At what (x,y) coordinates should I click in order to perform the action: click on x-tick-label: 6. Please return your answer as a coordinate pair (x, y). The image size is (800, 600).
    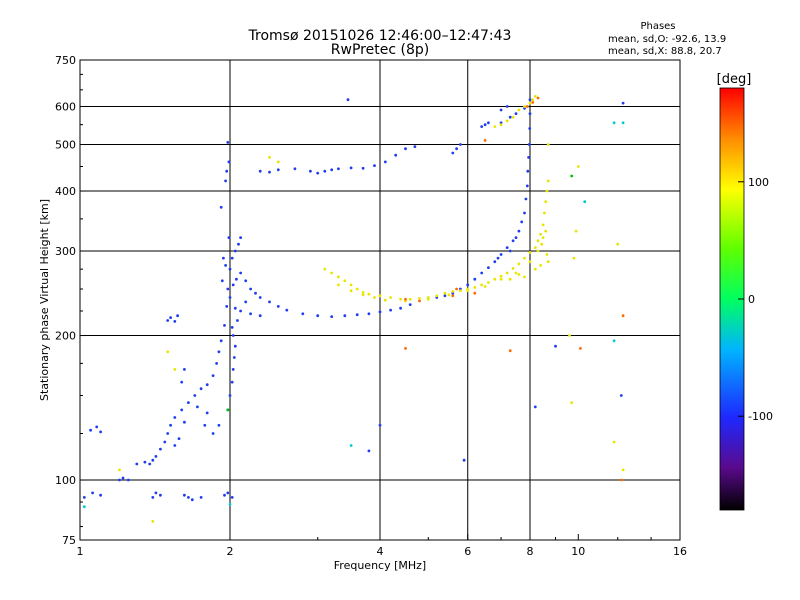
    Looking at the image, I should click on (467, 551).